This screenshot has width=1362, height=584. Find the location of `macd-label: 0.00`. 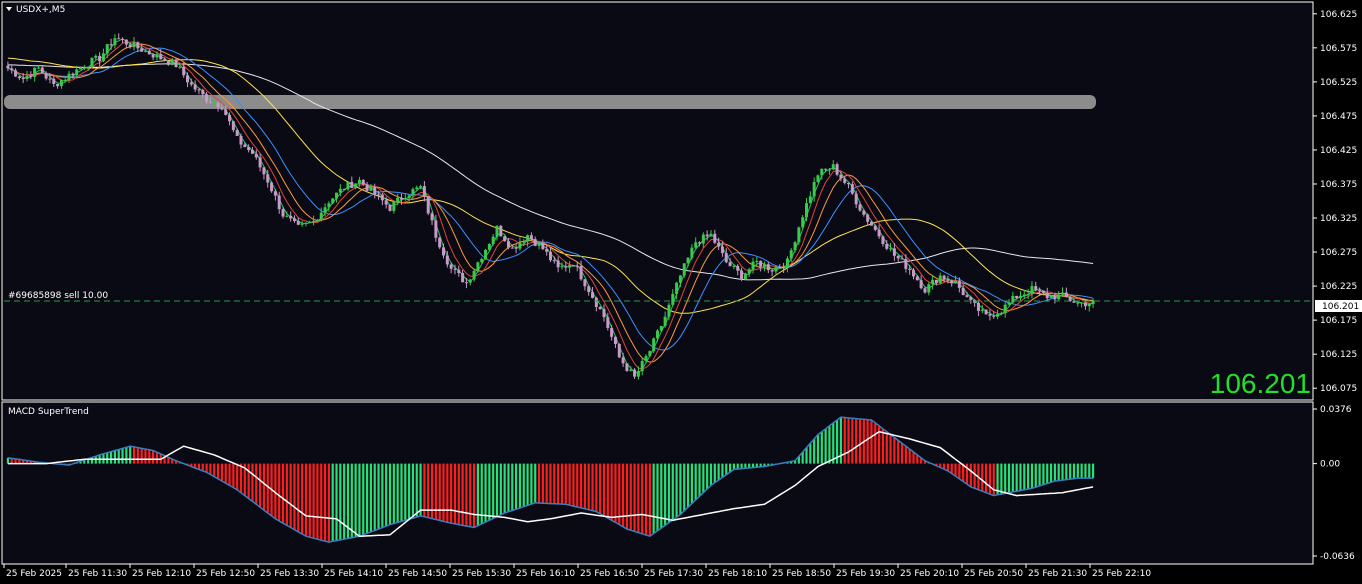

macd-label: 0.00 is located at coordinates (1330, 465).